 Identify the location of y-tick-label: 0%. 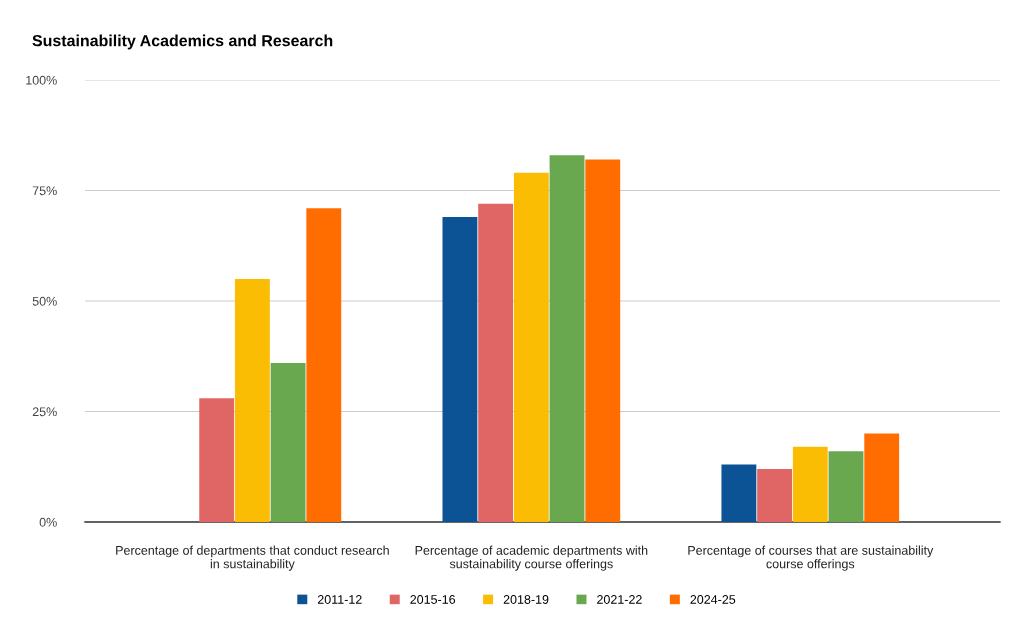
(48, 522).